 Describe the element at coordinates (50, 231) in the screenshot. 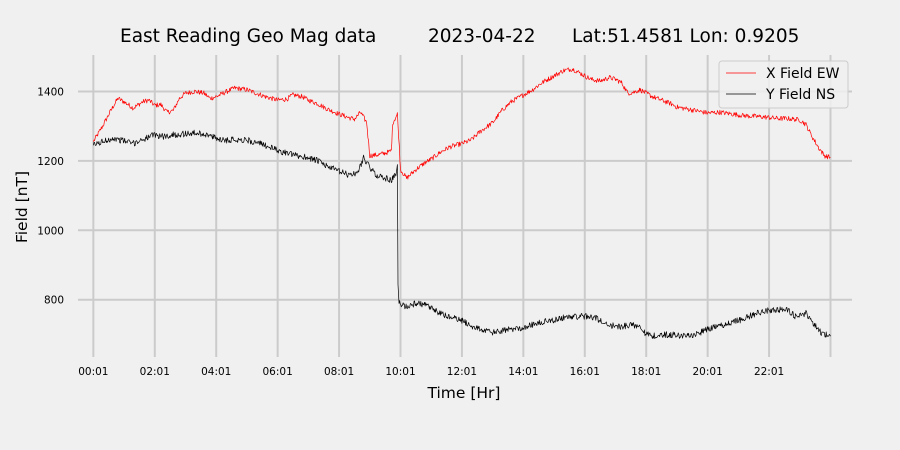

I see `y-tick-label: 1000` at that location.